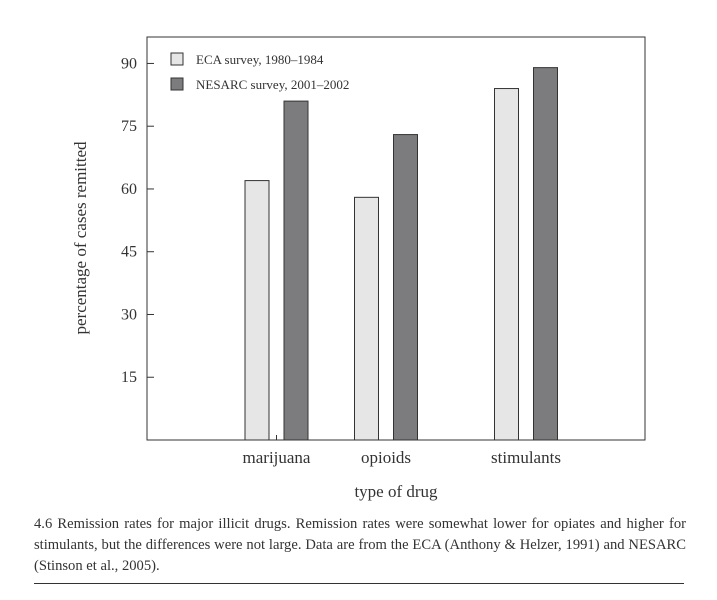 This screenshot has width=717, height=600. What do you see at coordinates (129, 126) in the screenshot?
I see `y-tick-label: 75` at bounding box center [129, 126].